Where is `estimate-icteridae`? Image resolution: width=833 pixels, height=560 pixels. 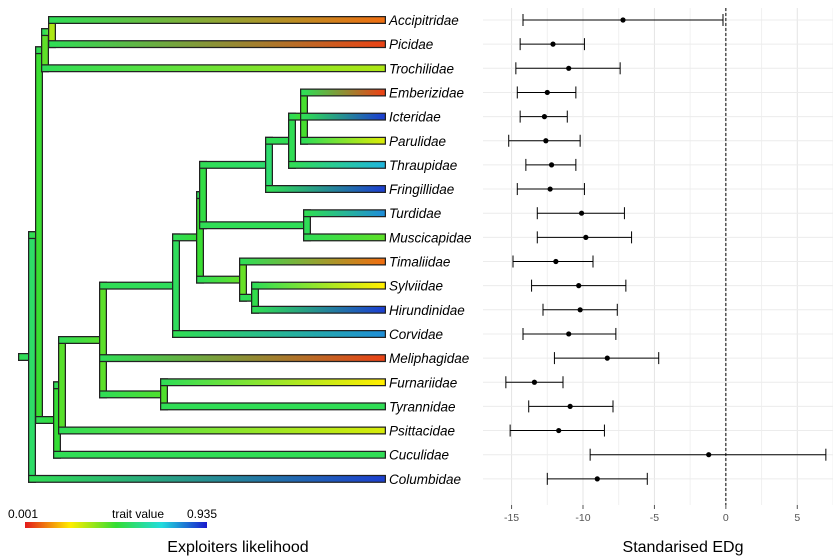
estimate-icteridae is located at coordinates (543, 116).